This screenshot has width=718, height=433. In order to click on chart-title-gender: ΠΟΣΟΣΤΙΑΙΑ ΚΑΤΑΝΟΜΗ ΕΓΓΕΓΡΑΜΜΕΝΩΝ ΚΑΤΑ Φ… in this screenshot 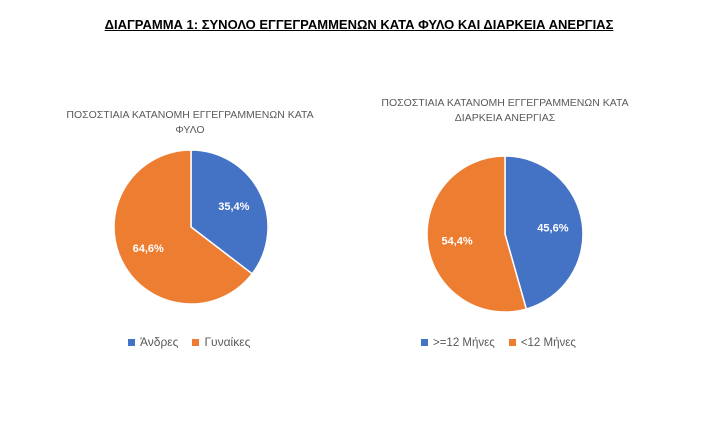, I will do `click(190, 122)`.